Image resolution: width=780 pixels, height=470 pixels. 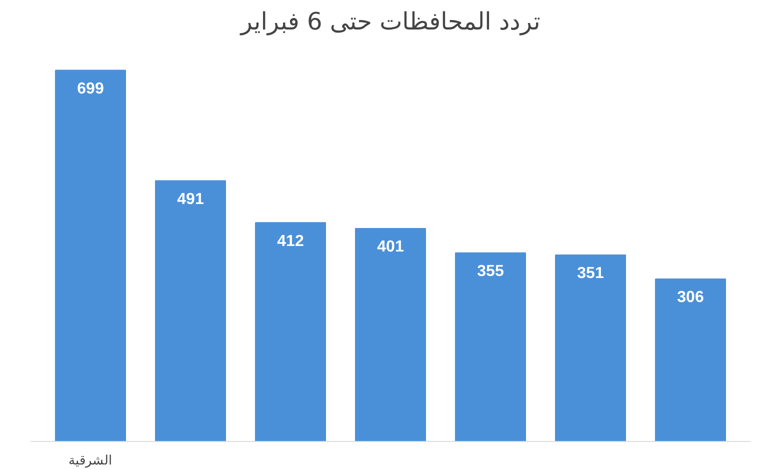 What do you see at coordinates (190, 199) in the screenshot?
I see `data-label: 491` at bounding box center [190, 199].